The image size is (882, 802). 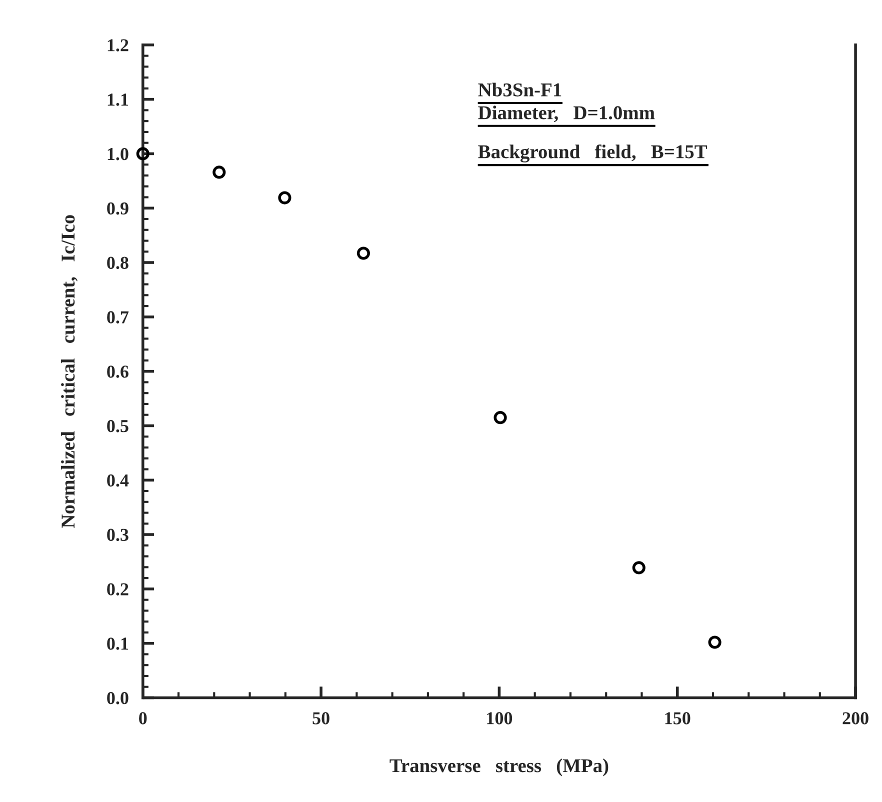 I want to click on y-tick-label: 1.1, so click(x=118, y=100).